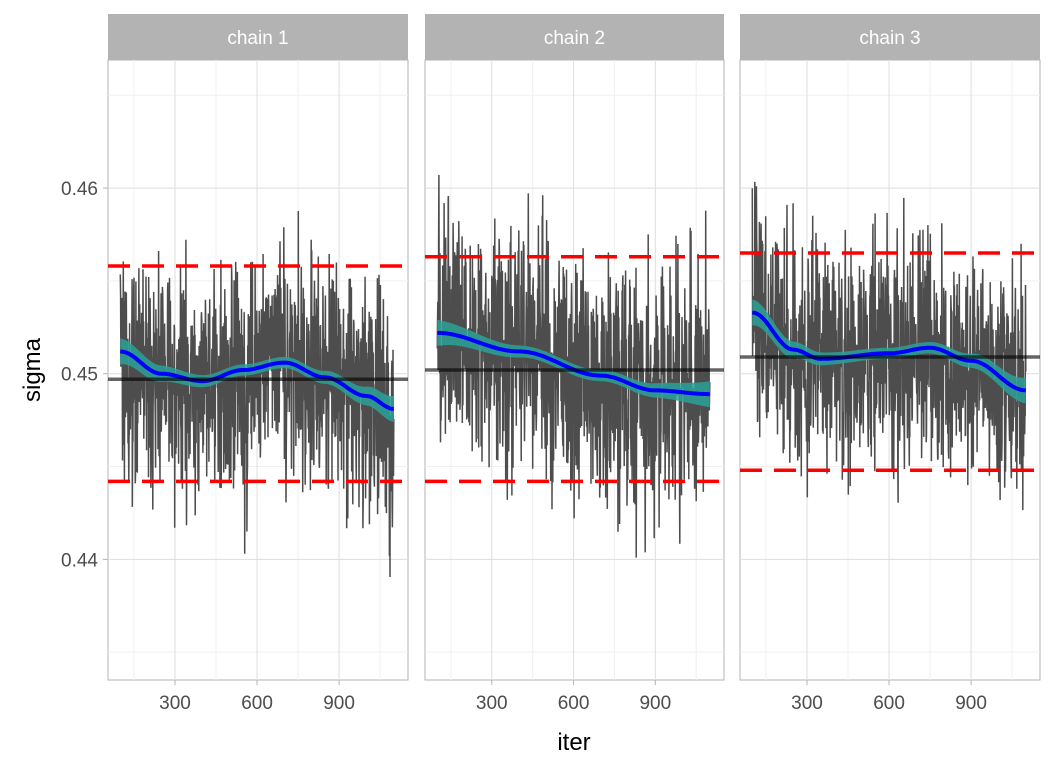 This screenshot has height=768, width=1056. I want to click on strip-title: chain 1, so click(257, 38).